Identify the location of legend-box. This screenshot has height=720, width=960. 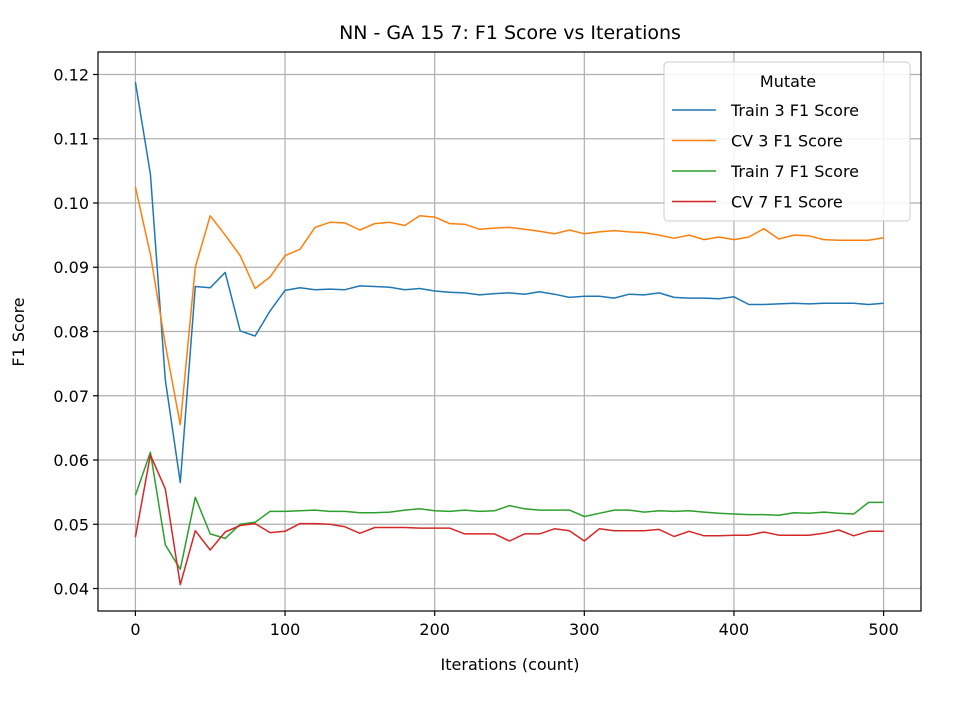
(787, 141).